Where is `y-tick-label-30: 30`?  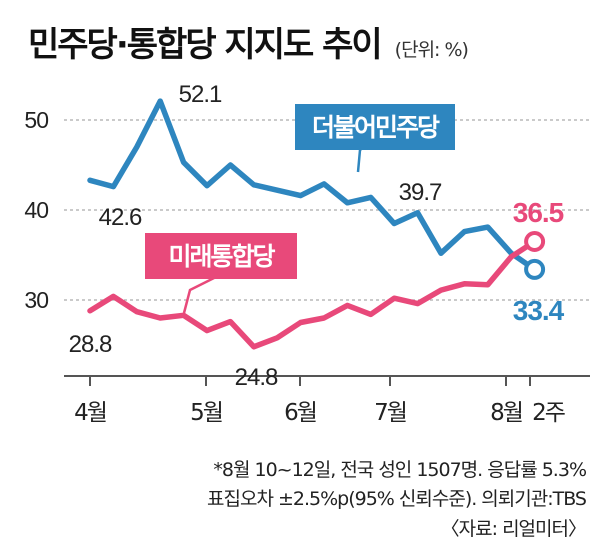
y-tick-label-30: 30 is located at coordinates (36, 300).